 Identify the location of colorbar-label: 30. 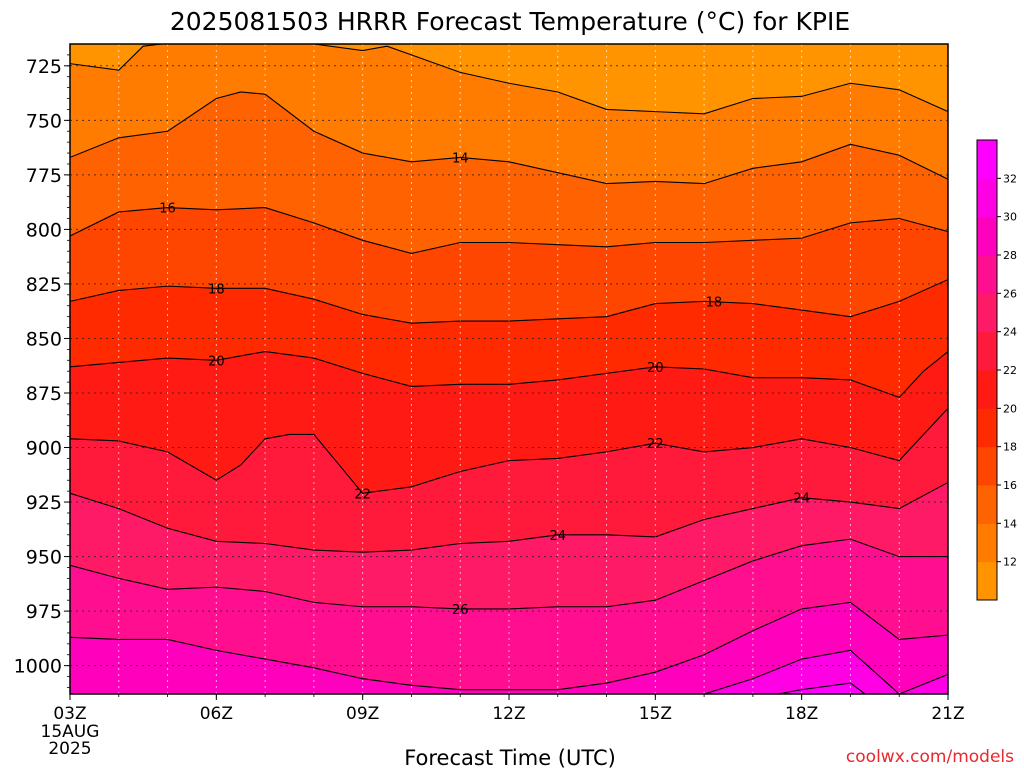
(1010, 217).